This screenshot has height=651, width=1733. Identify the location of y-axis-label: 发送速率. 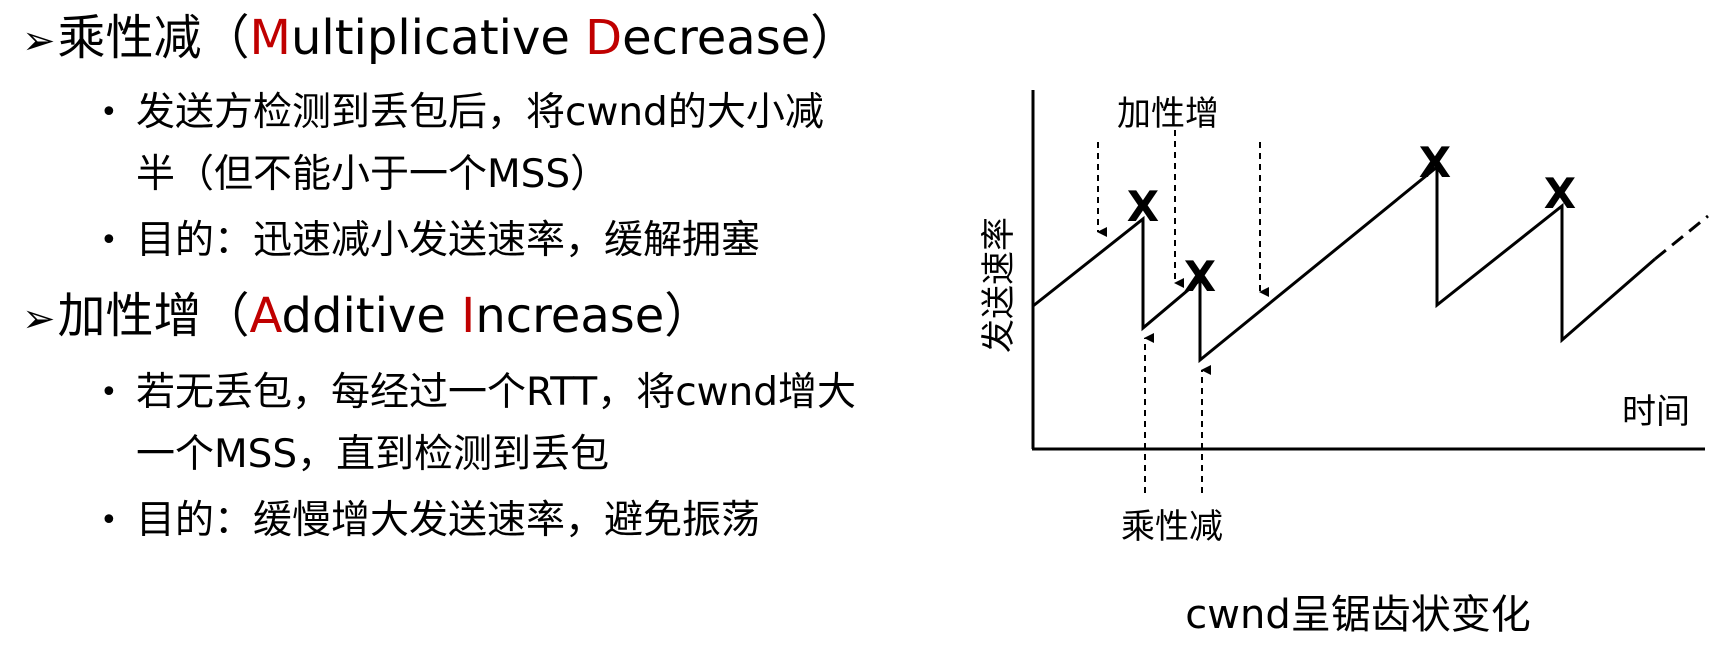
(999, 285).